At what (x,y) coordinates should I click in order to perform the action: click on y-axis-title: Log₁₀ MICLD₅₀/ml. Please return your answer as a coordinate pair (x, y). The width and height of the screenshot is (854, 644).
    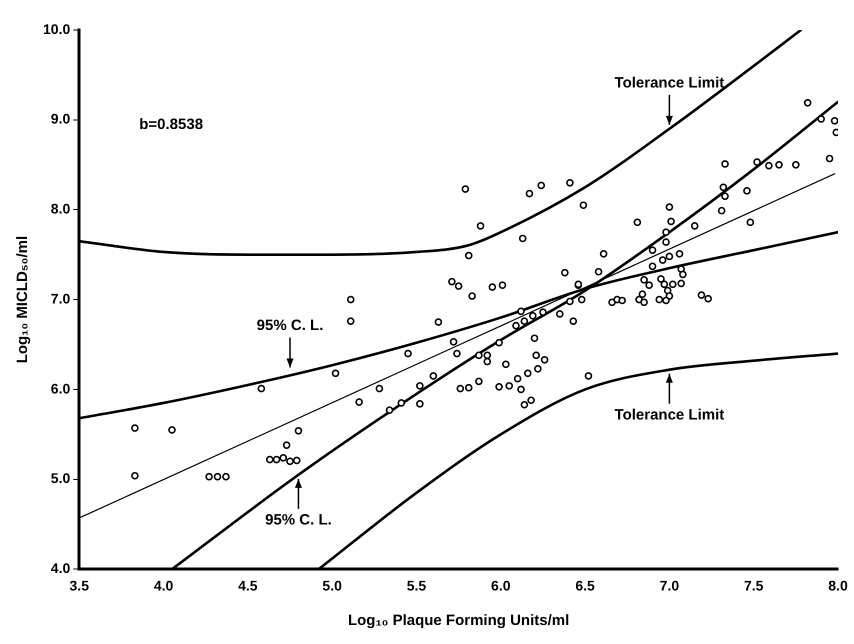
    Looking at the image, I should click on (23, 300).